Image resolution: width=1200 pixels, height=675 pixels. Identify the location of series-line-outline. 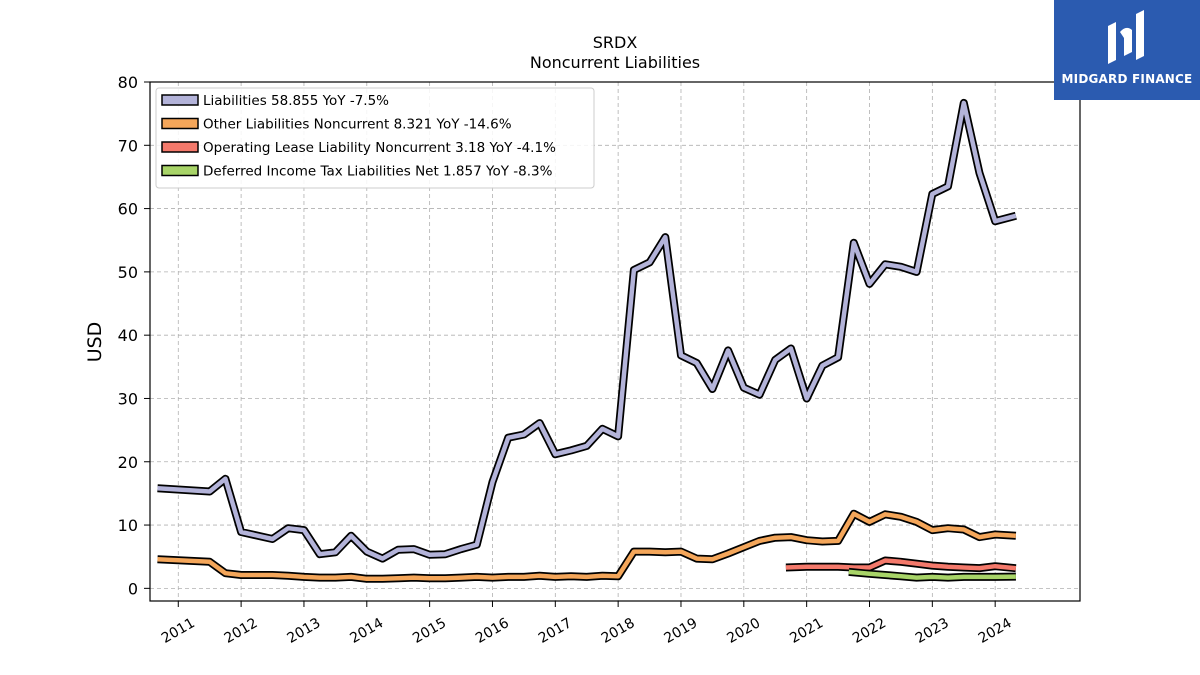
(587, 546).